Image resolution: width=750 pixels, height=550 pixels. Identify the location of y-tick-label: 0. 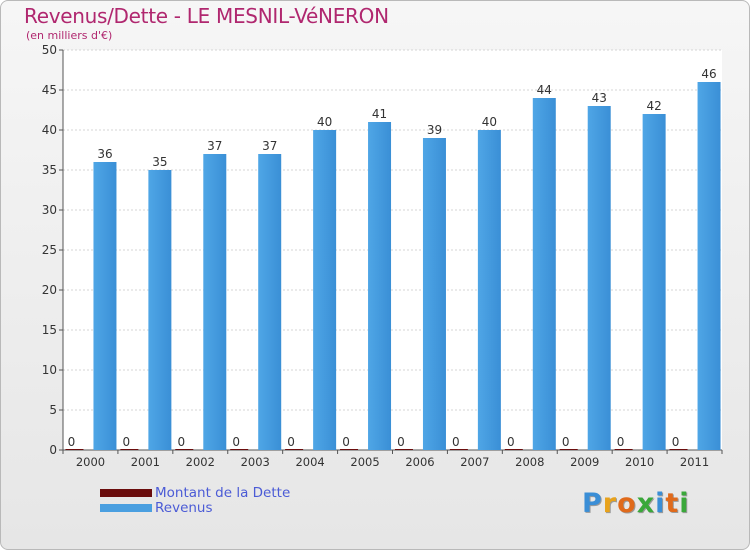
(53, 450).